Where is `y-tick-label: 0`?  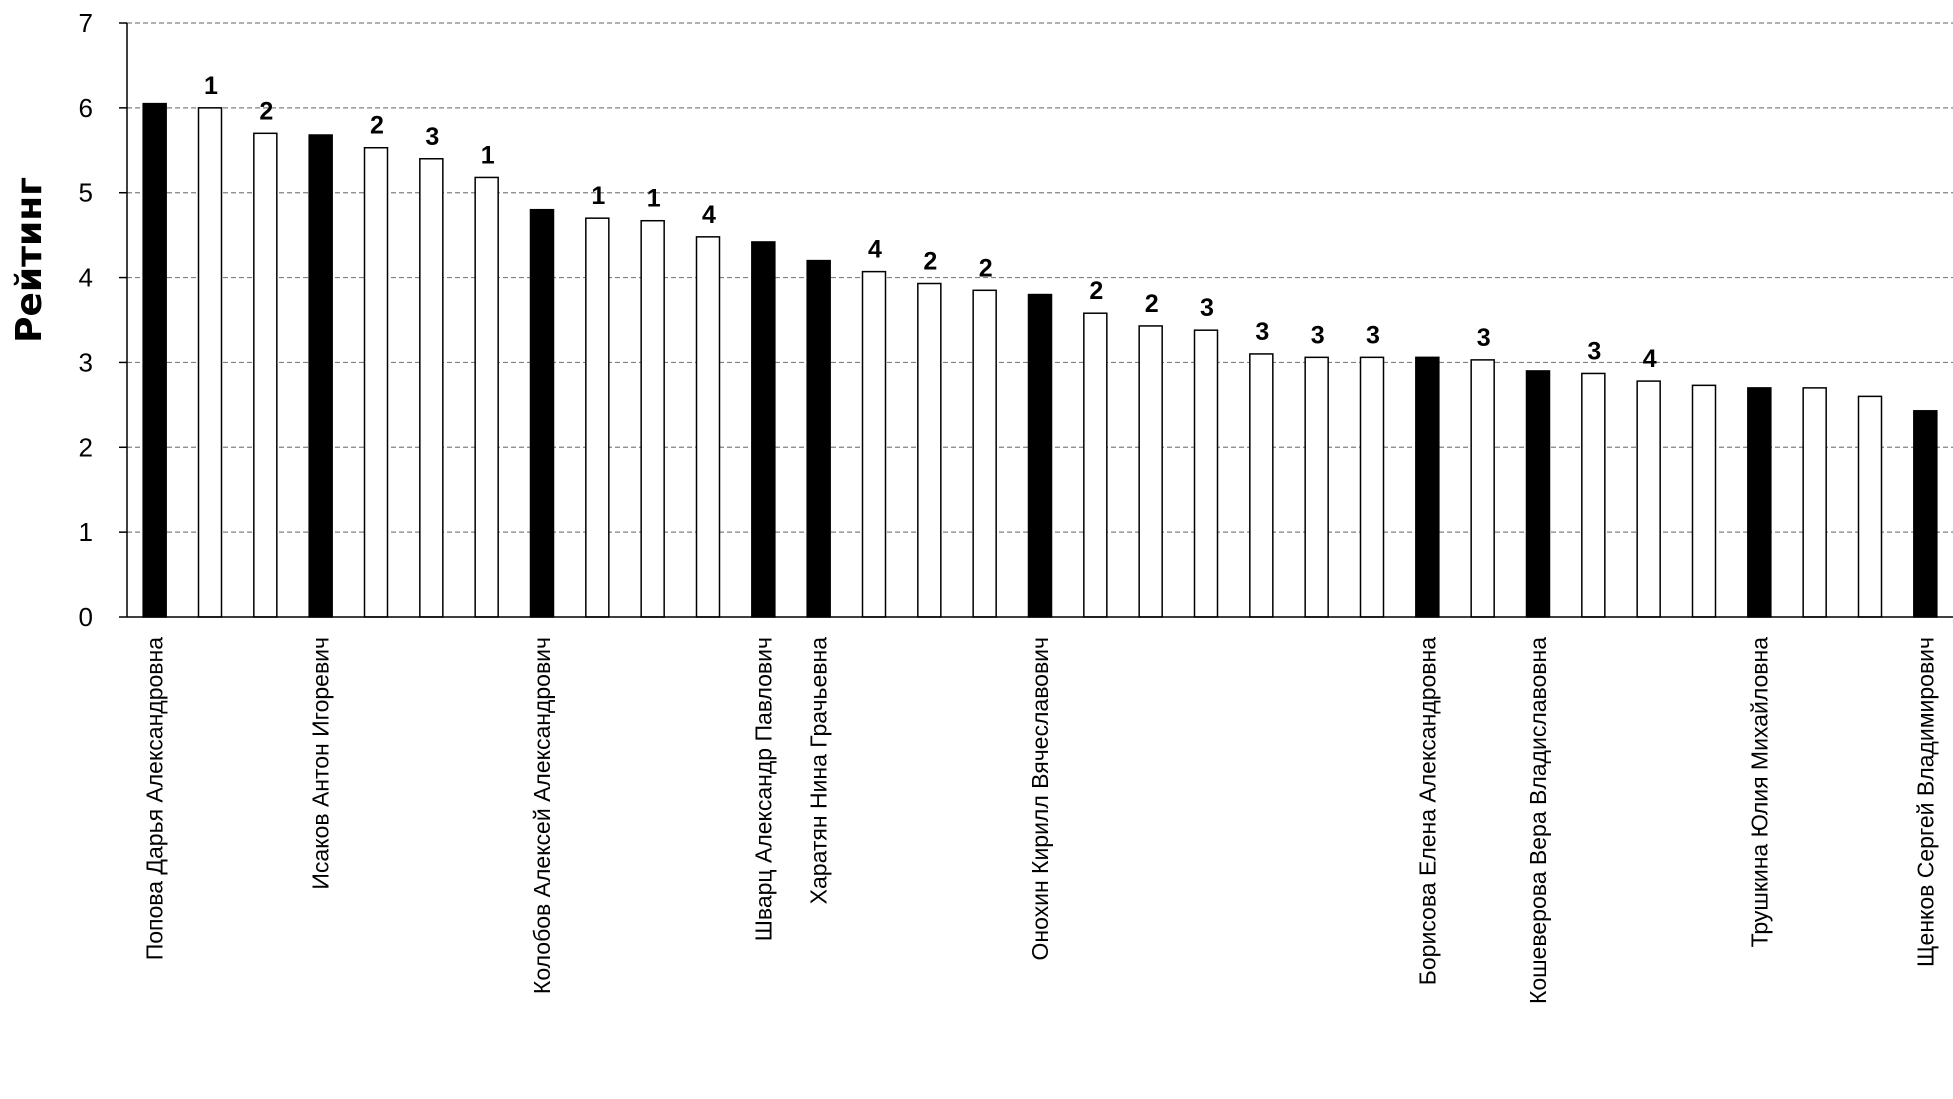 y-tick-label: 0 is located at coordinates (86, 617).